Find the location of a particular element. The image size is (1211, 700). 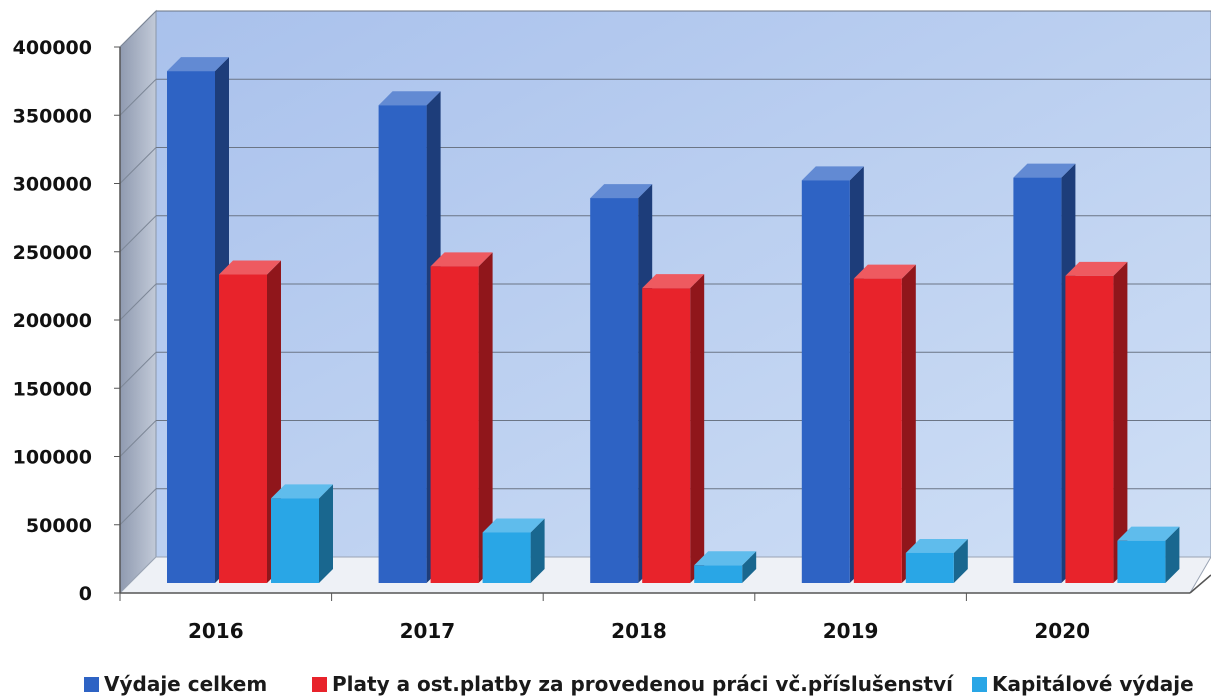

x-tick-label: 2019 is located at coordinates (851, 631).